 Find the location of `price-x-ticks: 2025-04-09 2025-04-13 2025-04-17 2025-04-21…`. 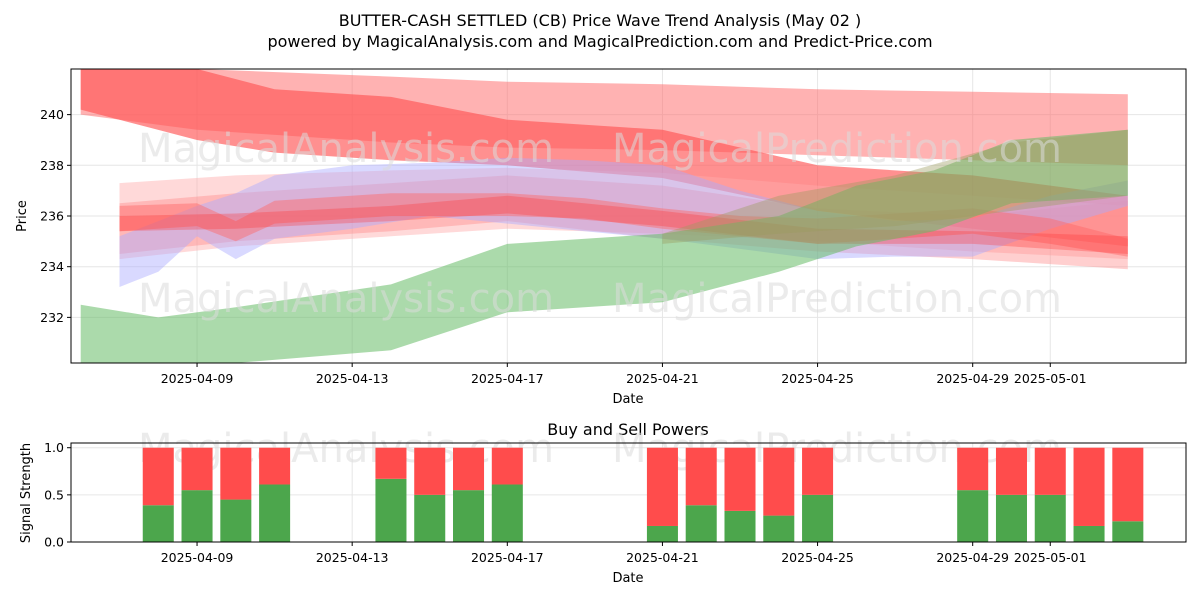

price-x-ticks: 2025-04-09 2025-04-13 2025-04-17 2025-04-21… is located at coordinates (624, 374).